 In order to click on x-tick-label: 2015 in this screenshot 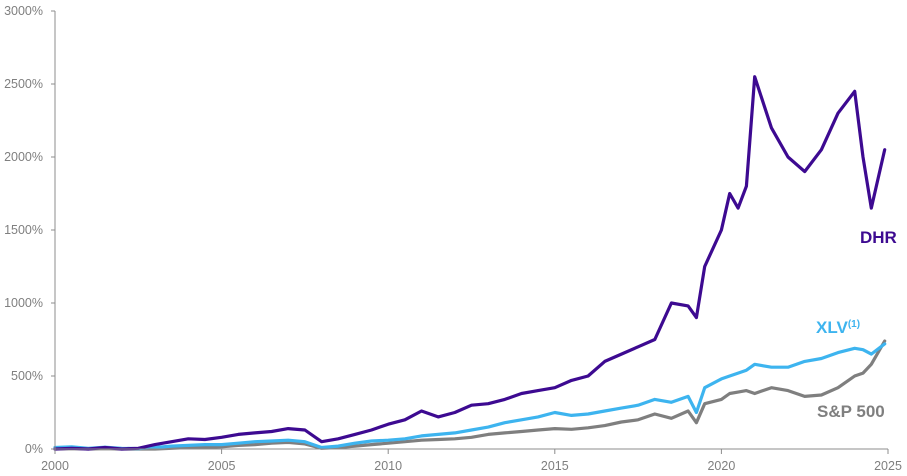, I will do `click(555, 466)`.